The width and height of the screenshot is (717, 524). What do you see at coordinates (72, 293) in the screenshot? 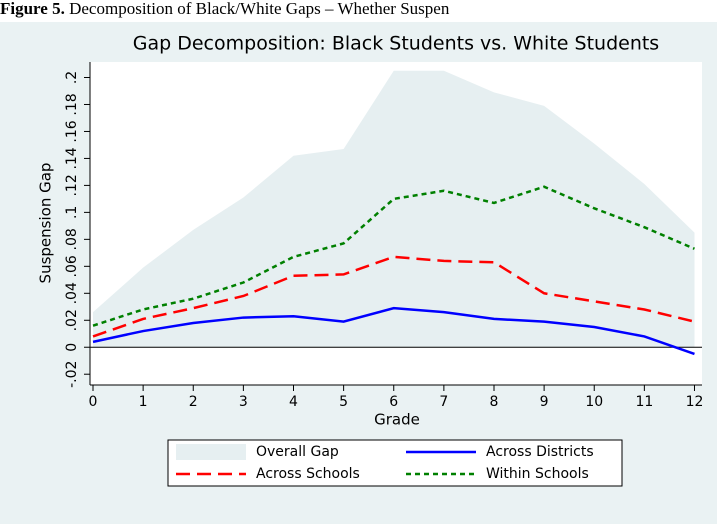
I see `y-tick-label: .04` at bounding box center [72, 293].